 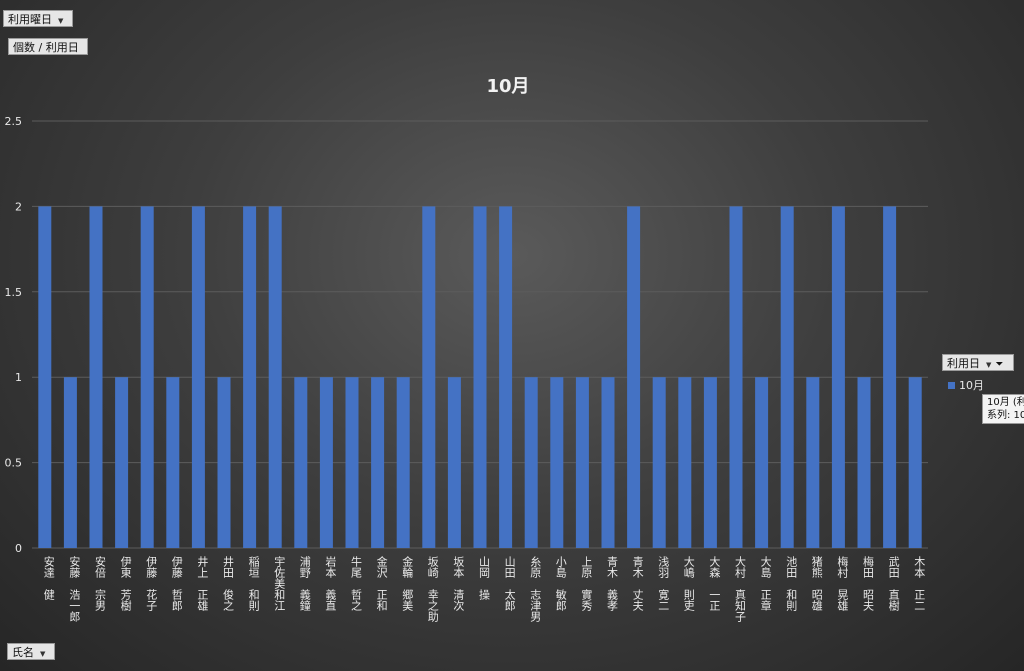 I want to click on y-tick-label: 0.5, so click(x=14, y=463).